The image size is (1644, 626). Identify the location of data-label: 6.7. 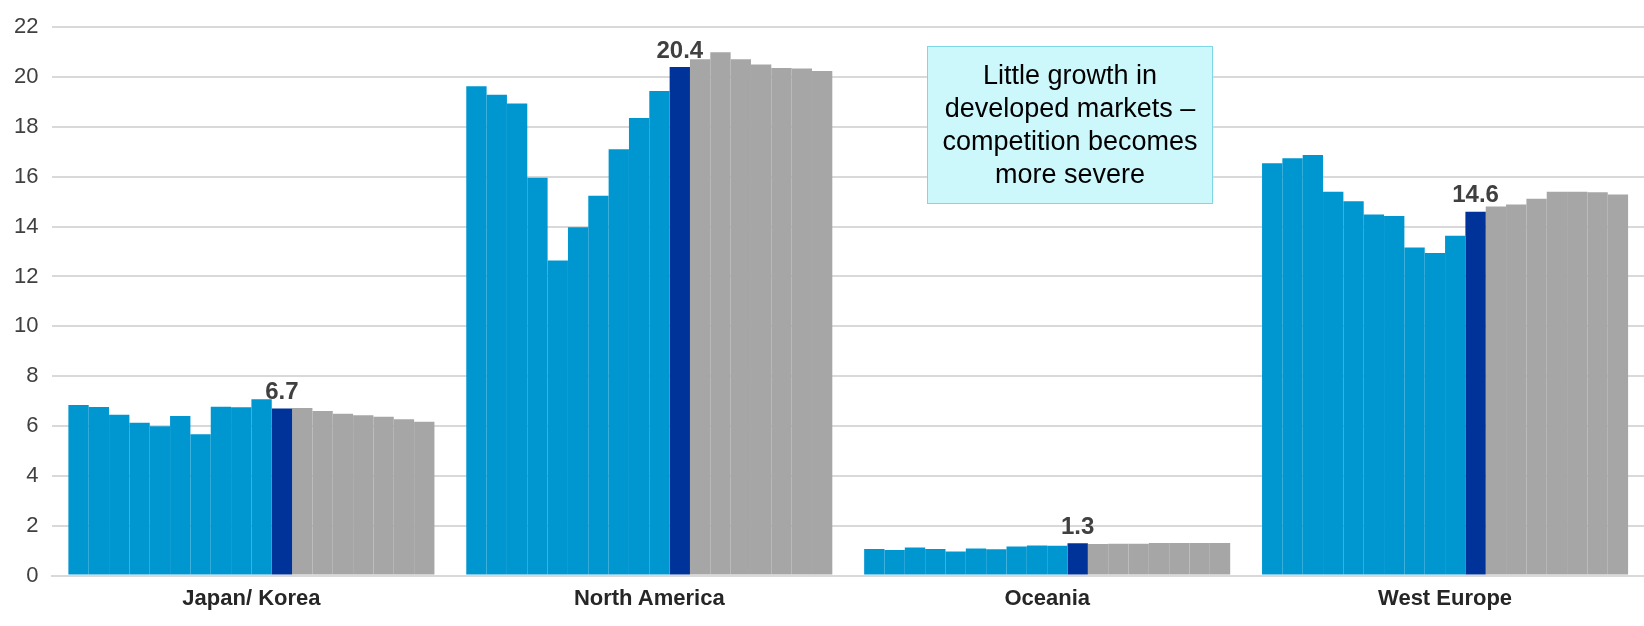
(282, 391).